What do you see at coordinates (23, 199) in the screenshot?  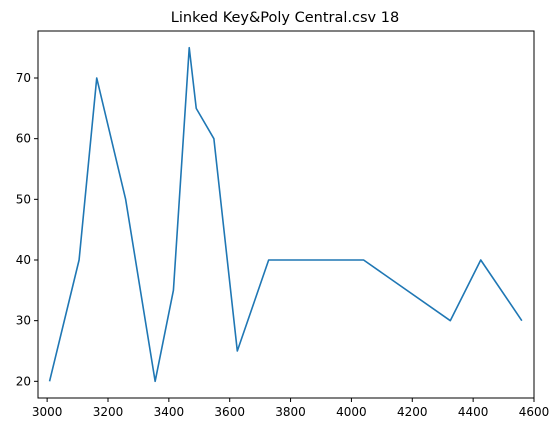 I see `y-tick-label: 50` at bounding box center [23, 199].